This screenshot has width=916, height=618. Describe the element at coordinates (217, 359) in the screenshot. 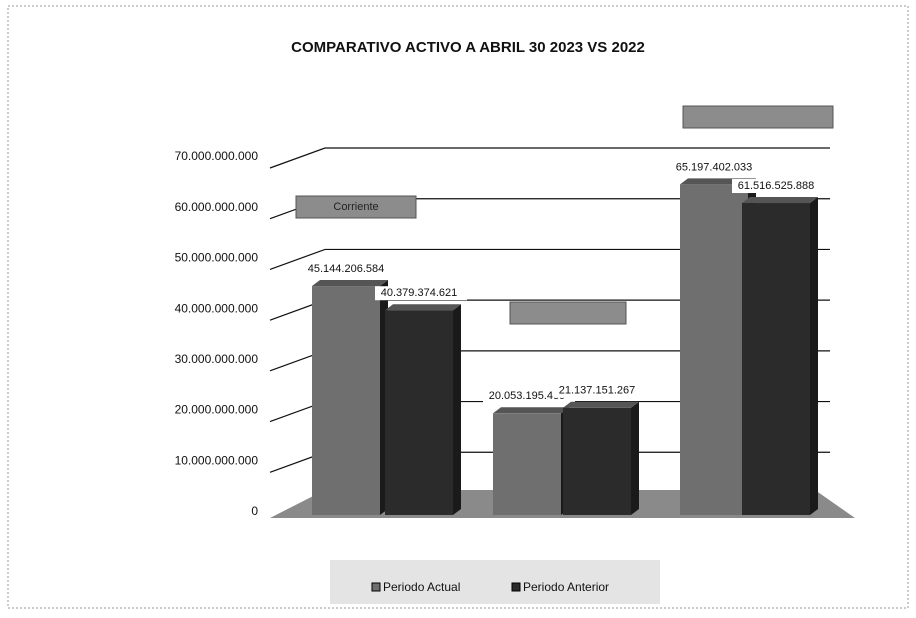

I see `y-tick-label: 30.000.000.000` at that location.